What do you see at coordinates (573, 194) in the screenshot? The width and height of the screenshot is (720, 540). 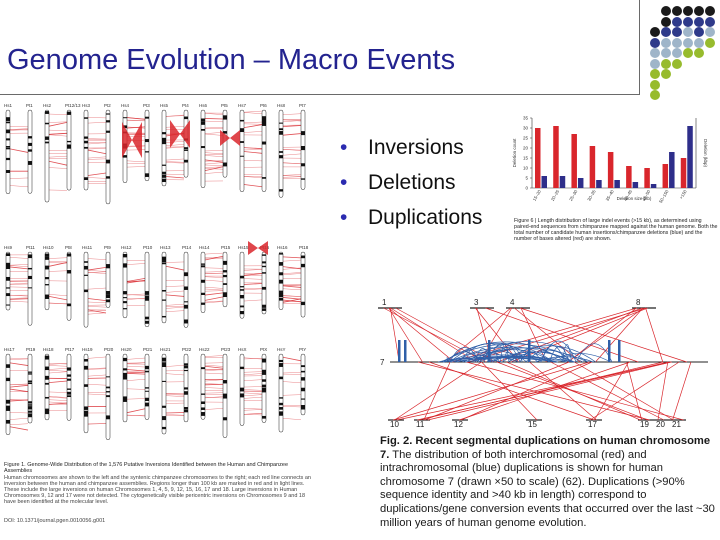 I see `x-tick-label: 25–30` at bounding box center [573, 194].